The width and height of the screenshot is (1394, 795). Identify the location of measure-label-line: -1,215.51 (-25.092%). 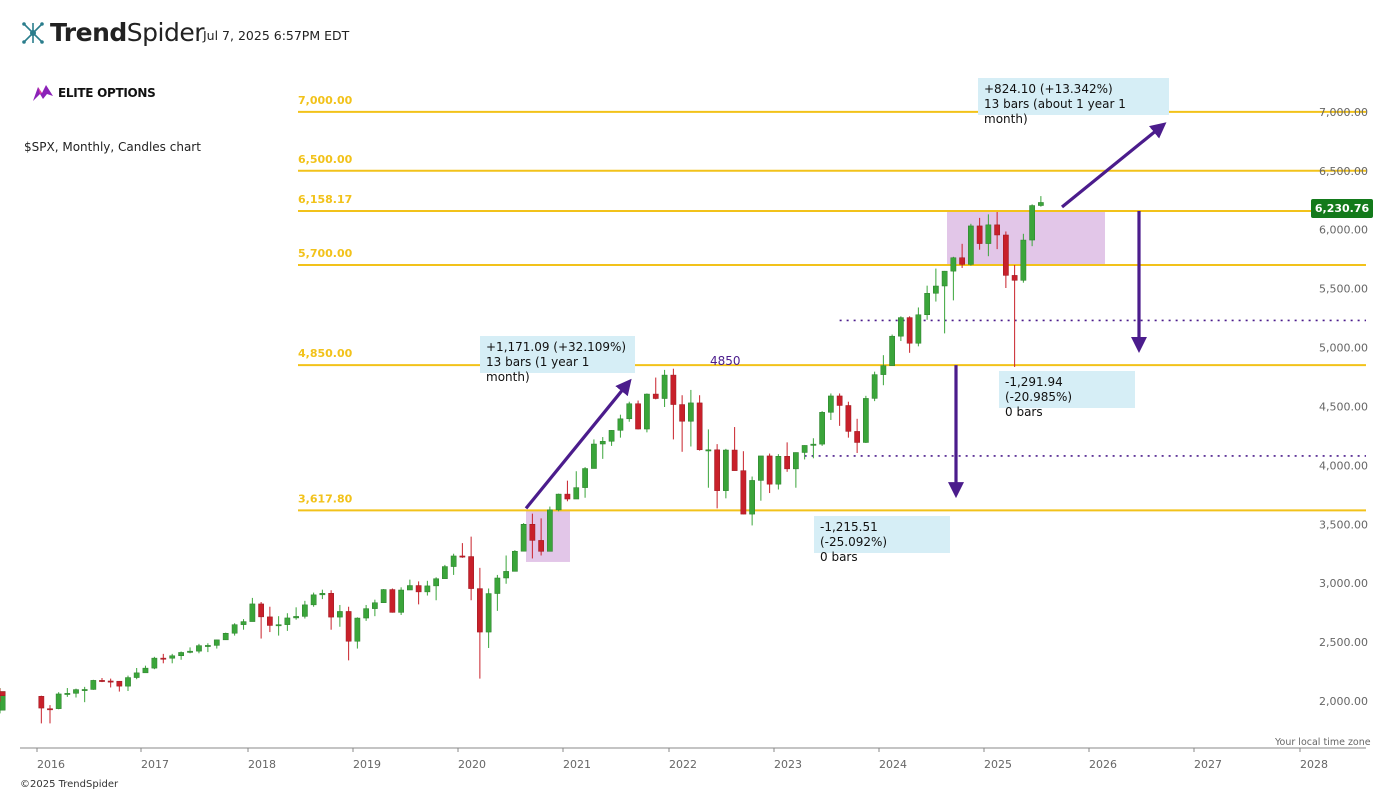
(854, 534).